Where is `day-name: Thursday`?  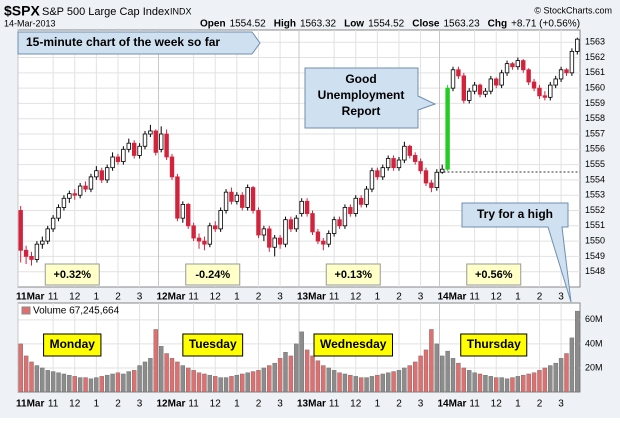
day-name: Thursday is located at coordinates (494, 344).